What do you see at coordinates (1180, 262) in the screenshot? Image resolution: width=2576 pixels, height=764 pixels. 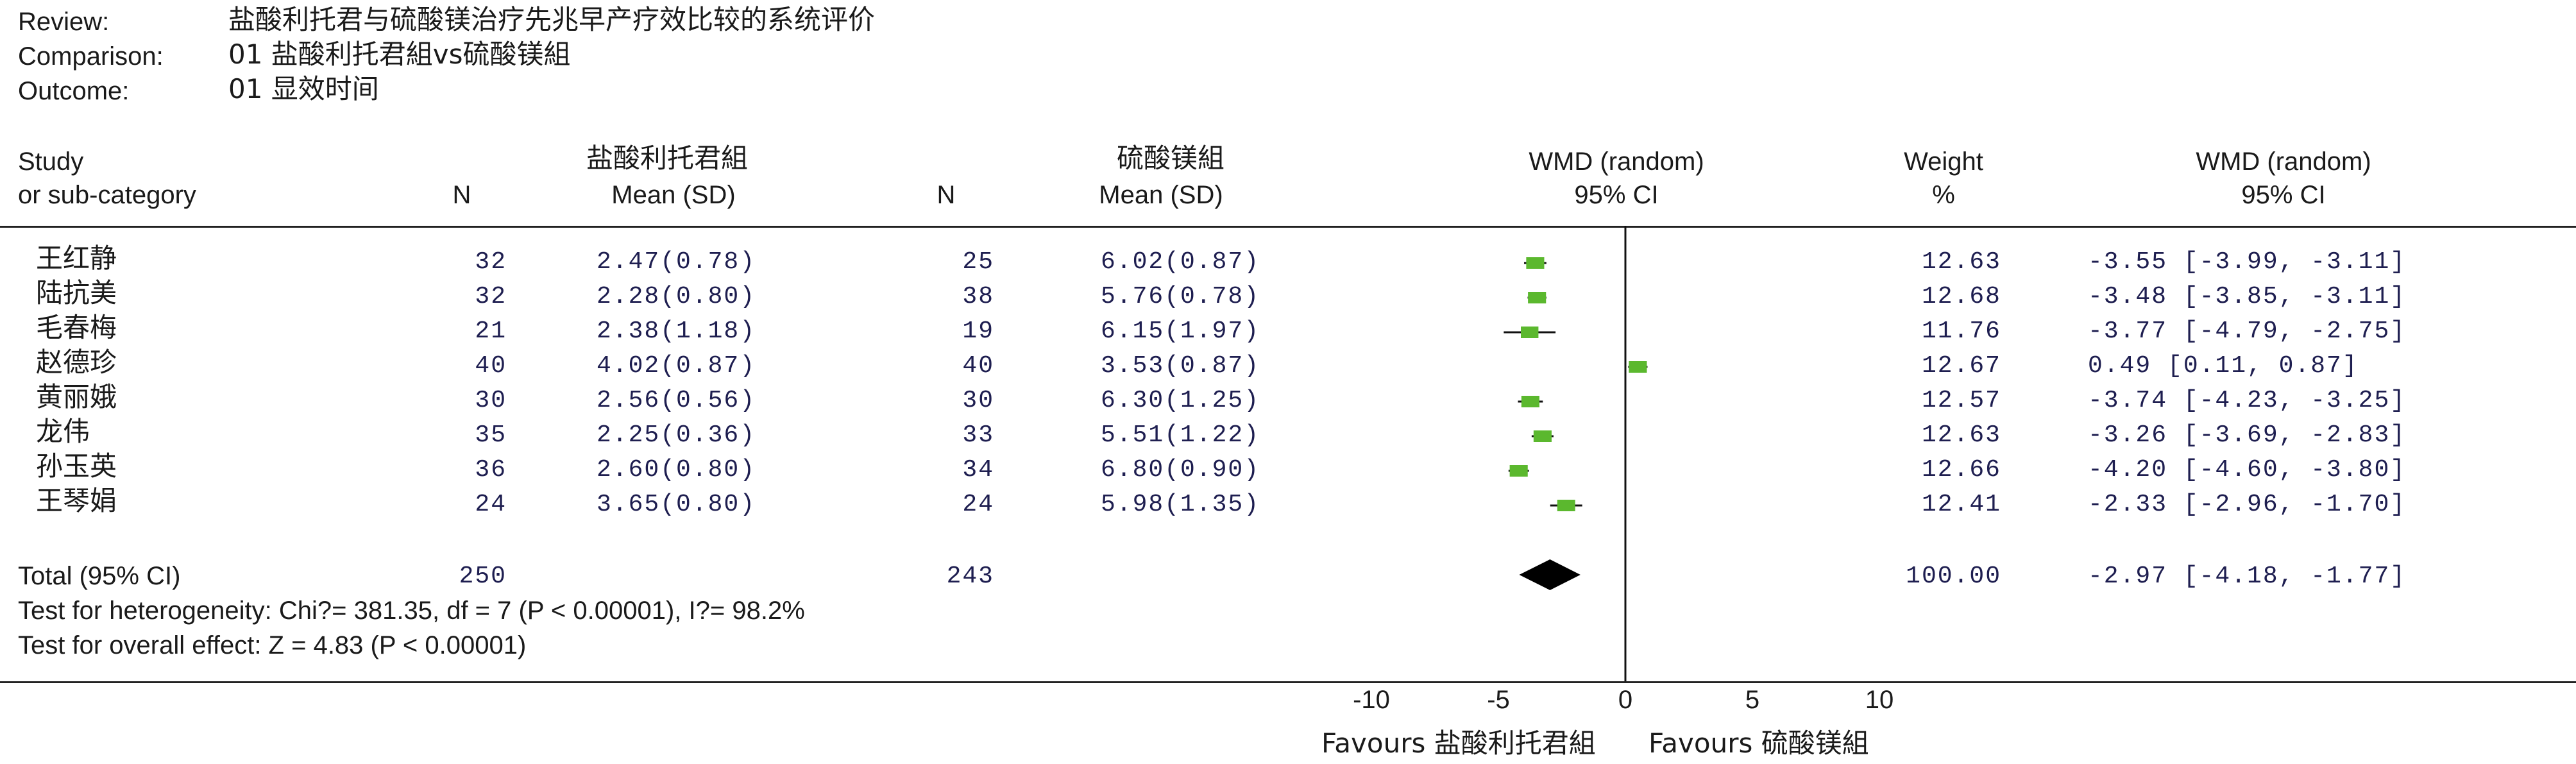 I see `mean-sd-2-value: 6.02(0.87)` at bounding box center [1180, 262].